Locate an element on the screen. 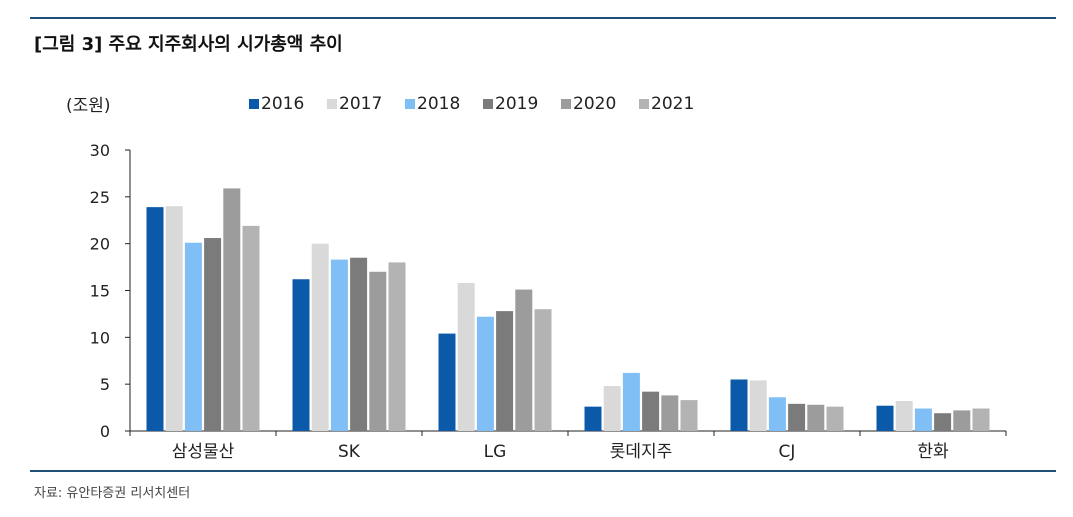 This screenshot has height=517, width=1073. y-unit-label: (조원) is located at coordinates (88, 106).